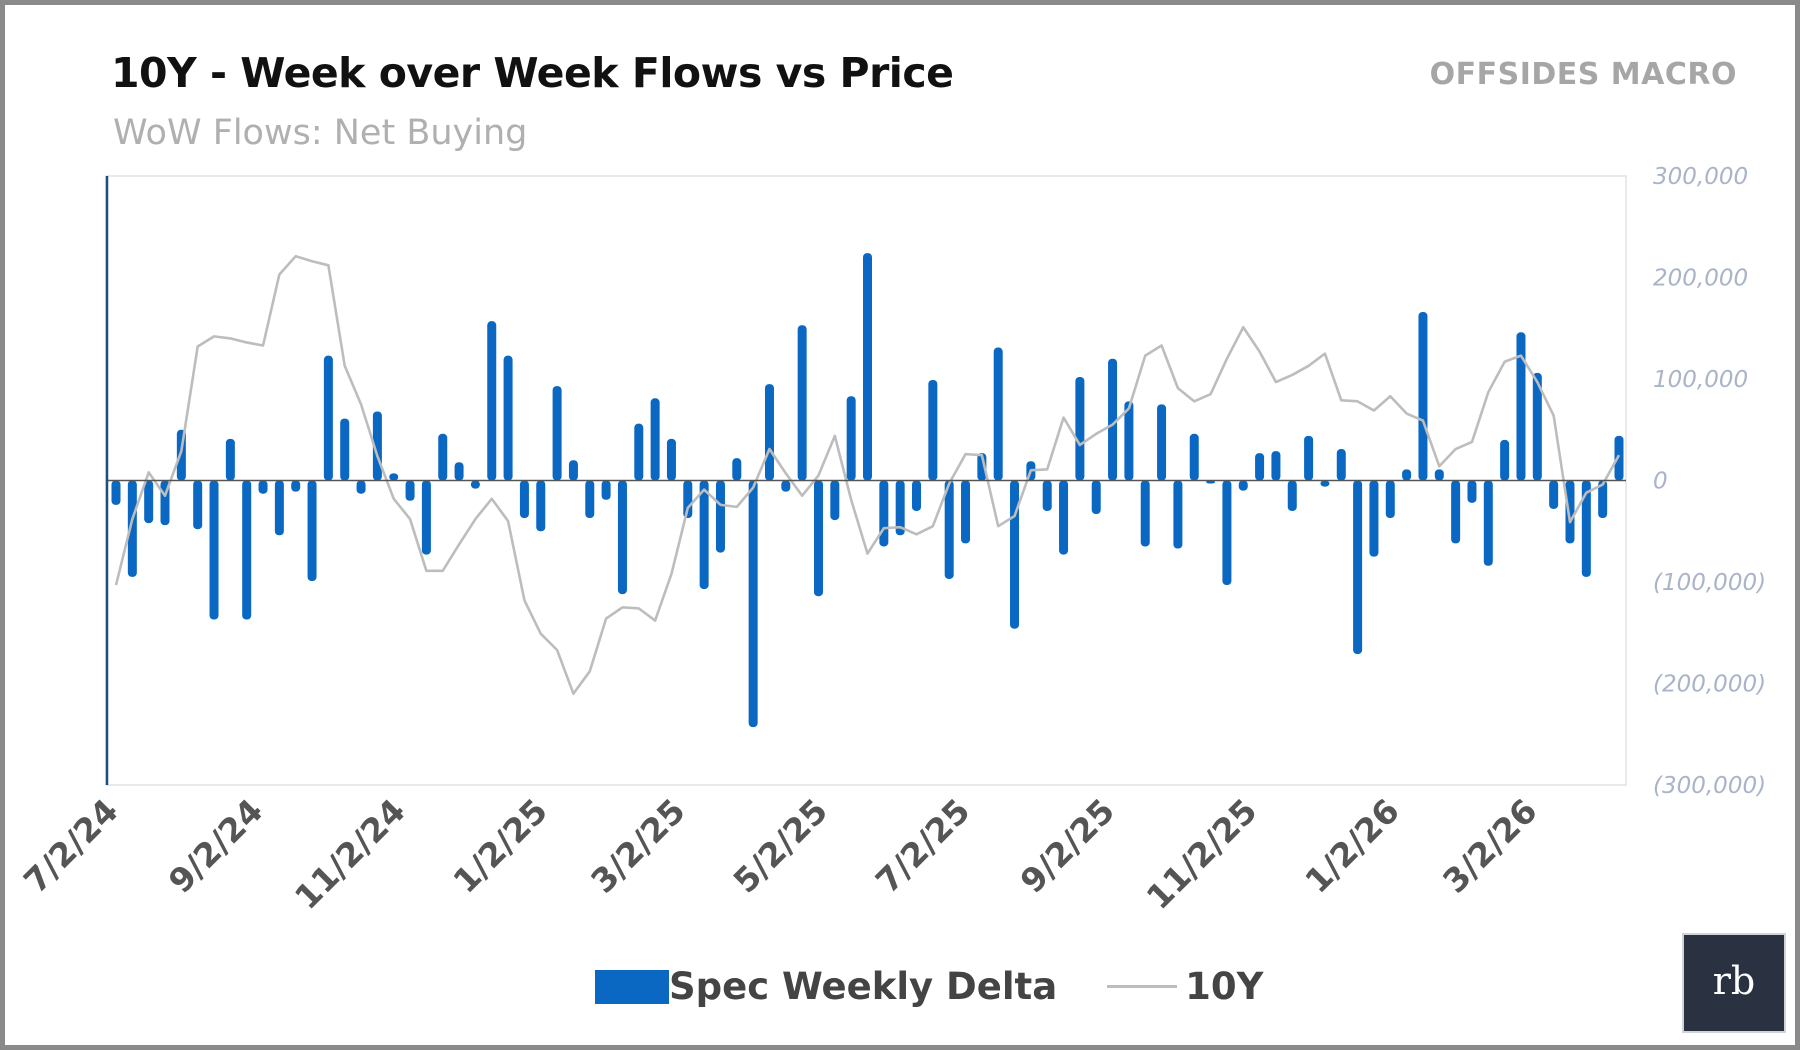 This screenshot has width=1800, height=1050. What do you see at coordinates (71, 846) in the screenshot?
I see `x-tick-label: 7/2/24` at bounding box center [71, 846].